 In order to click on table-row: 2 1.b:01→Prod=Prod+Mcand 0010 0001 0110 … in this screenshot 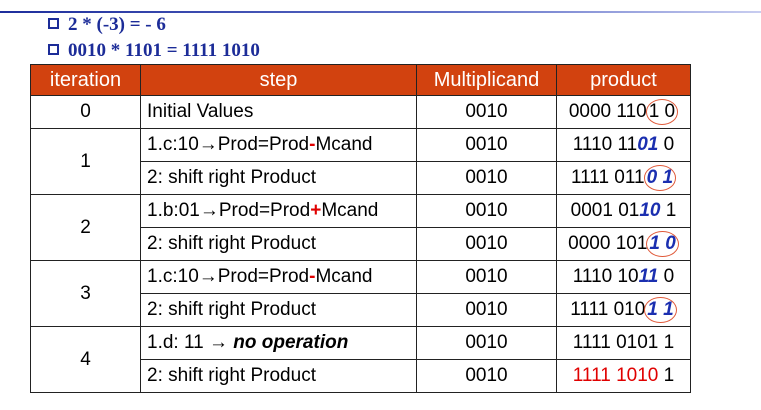, I will do `click(360, 227)`.